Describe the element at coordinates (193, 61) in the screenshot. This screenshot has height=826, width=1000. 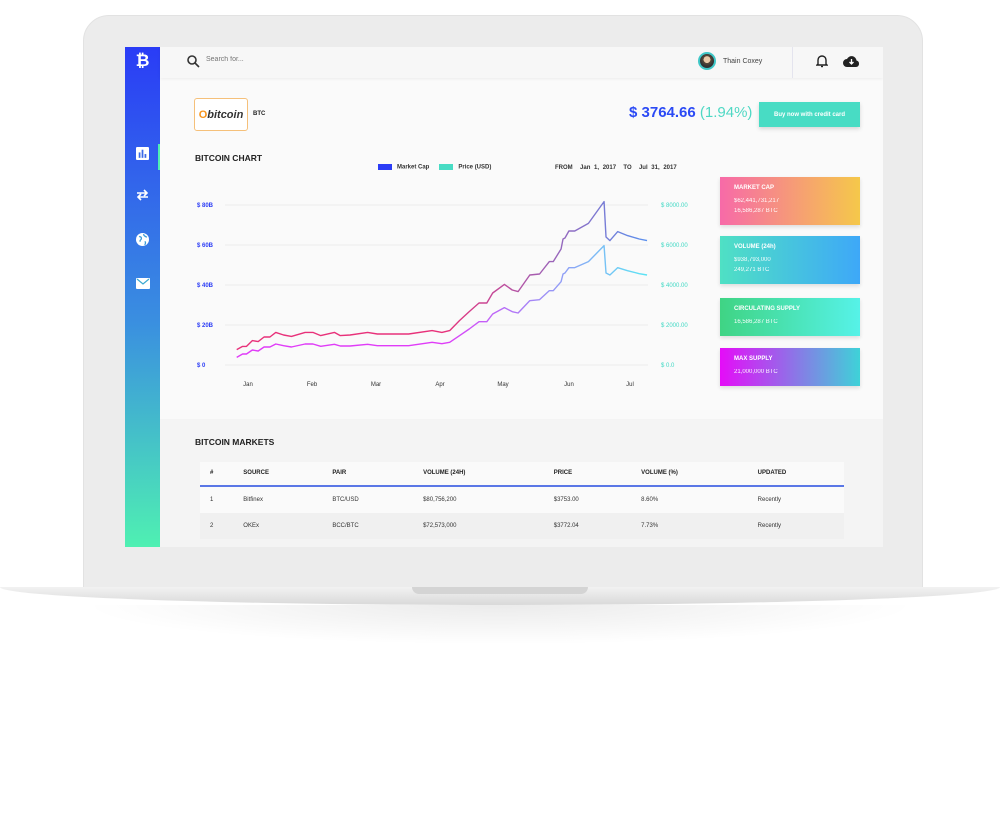
I see `search-icon` at that location.